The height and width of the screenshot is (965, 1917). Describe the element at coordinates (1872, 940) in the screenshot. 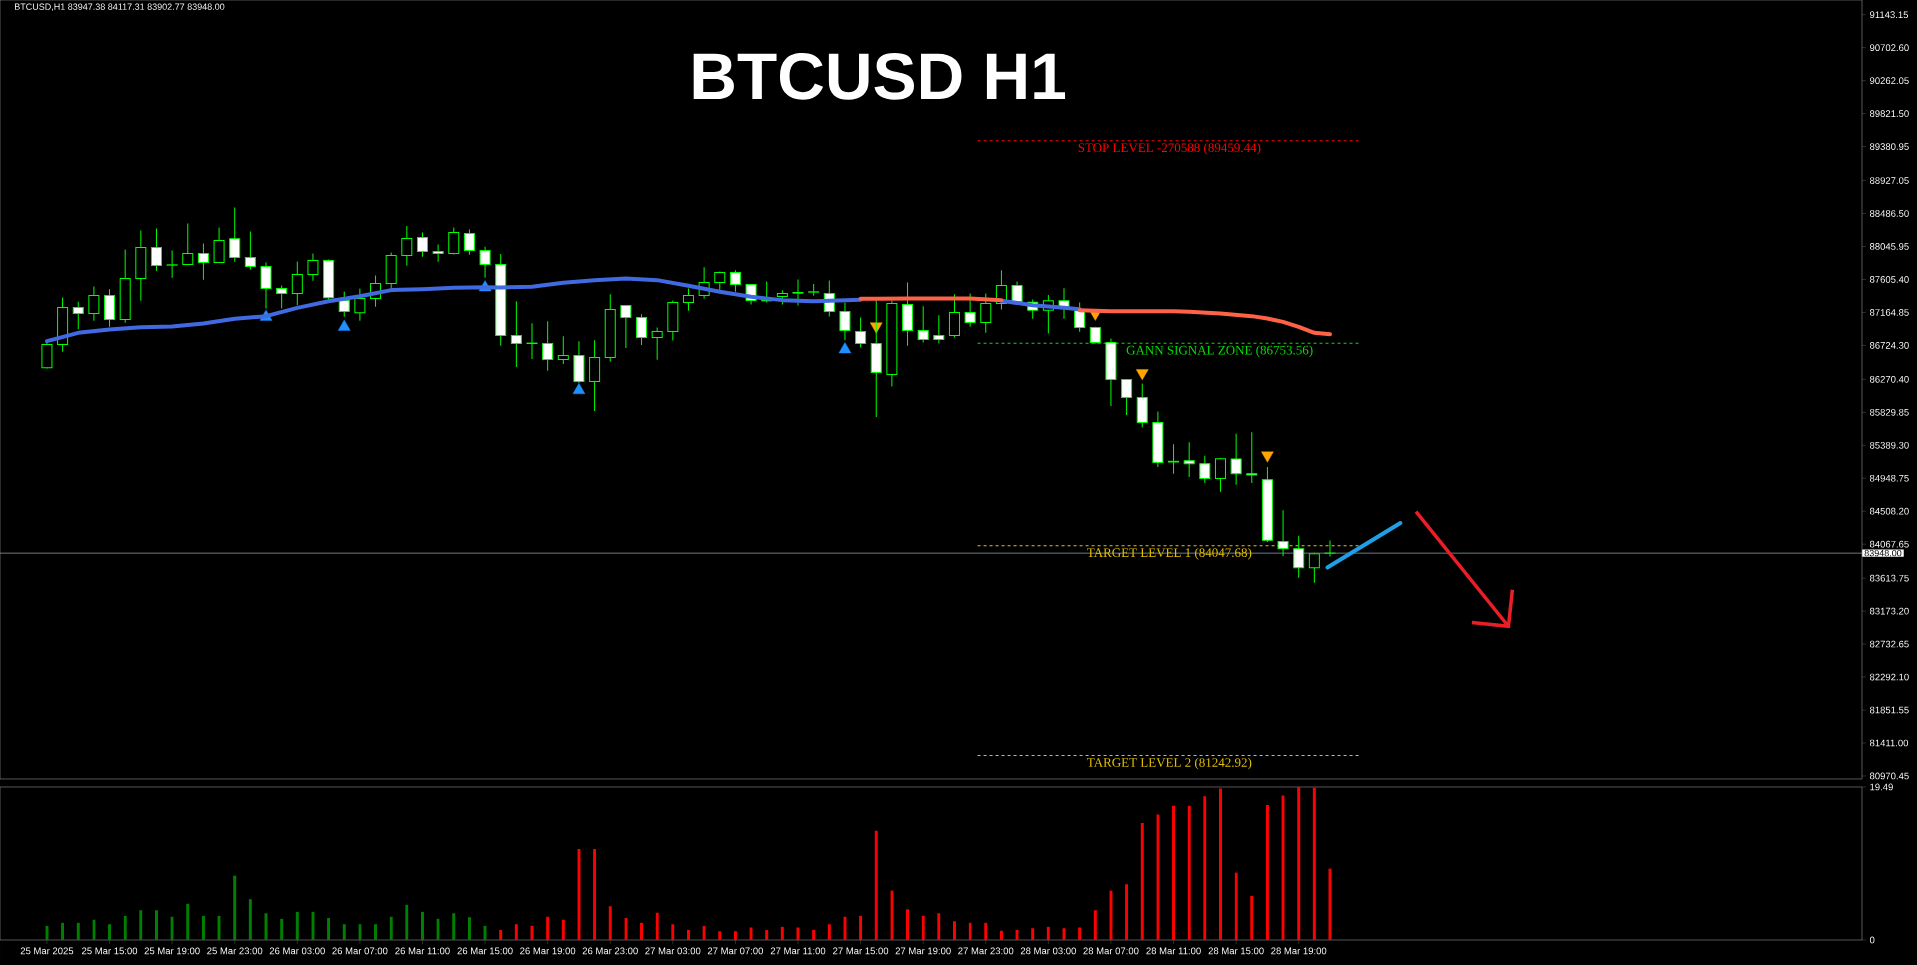

I see `y-tick-label: 0` at that location.